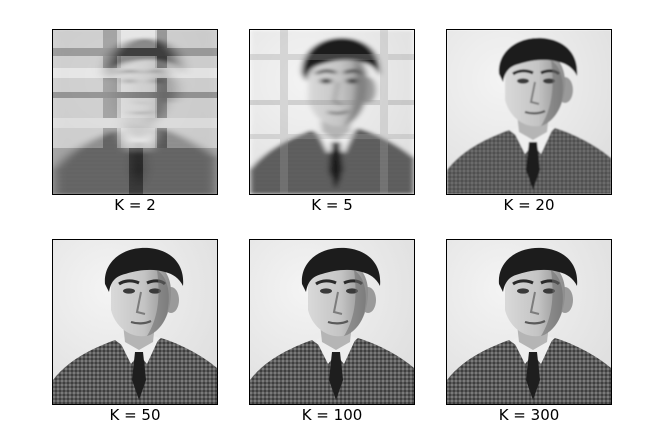 This screenshot has height=443, width=660. I want to click on reconstruction-image-k300, so click(529, 322).